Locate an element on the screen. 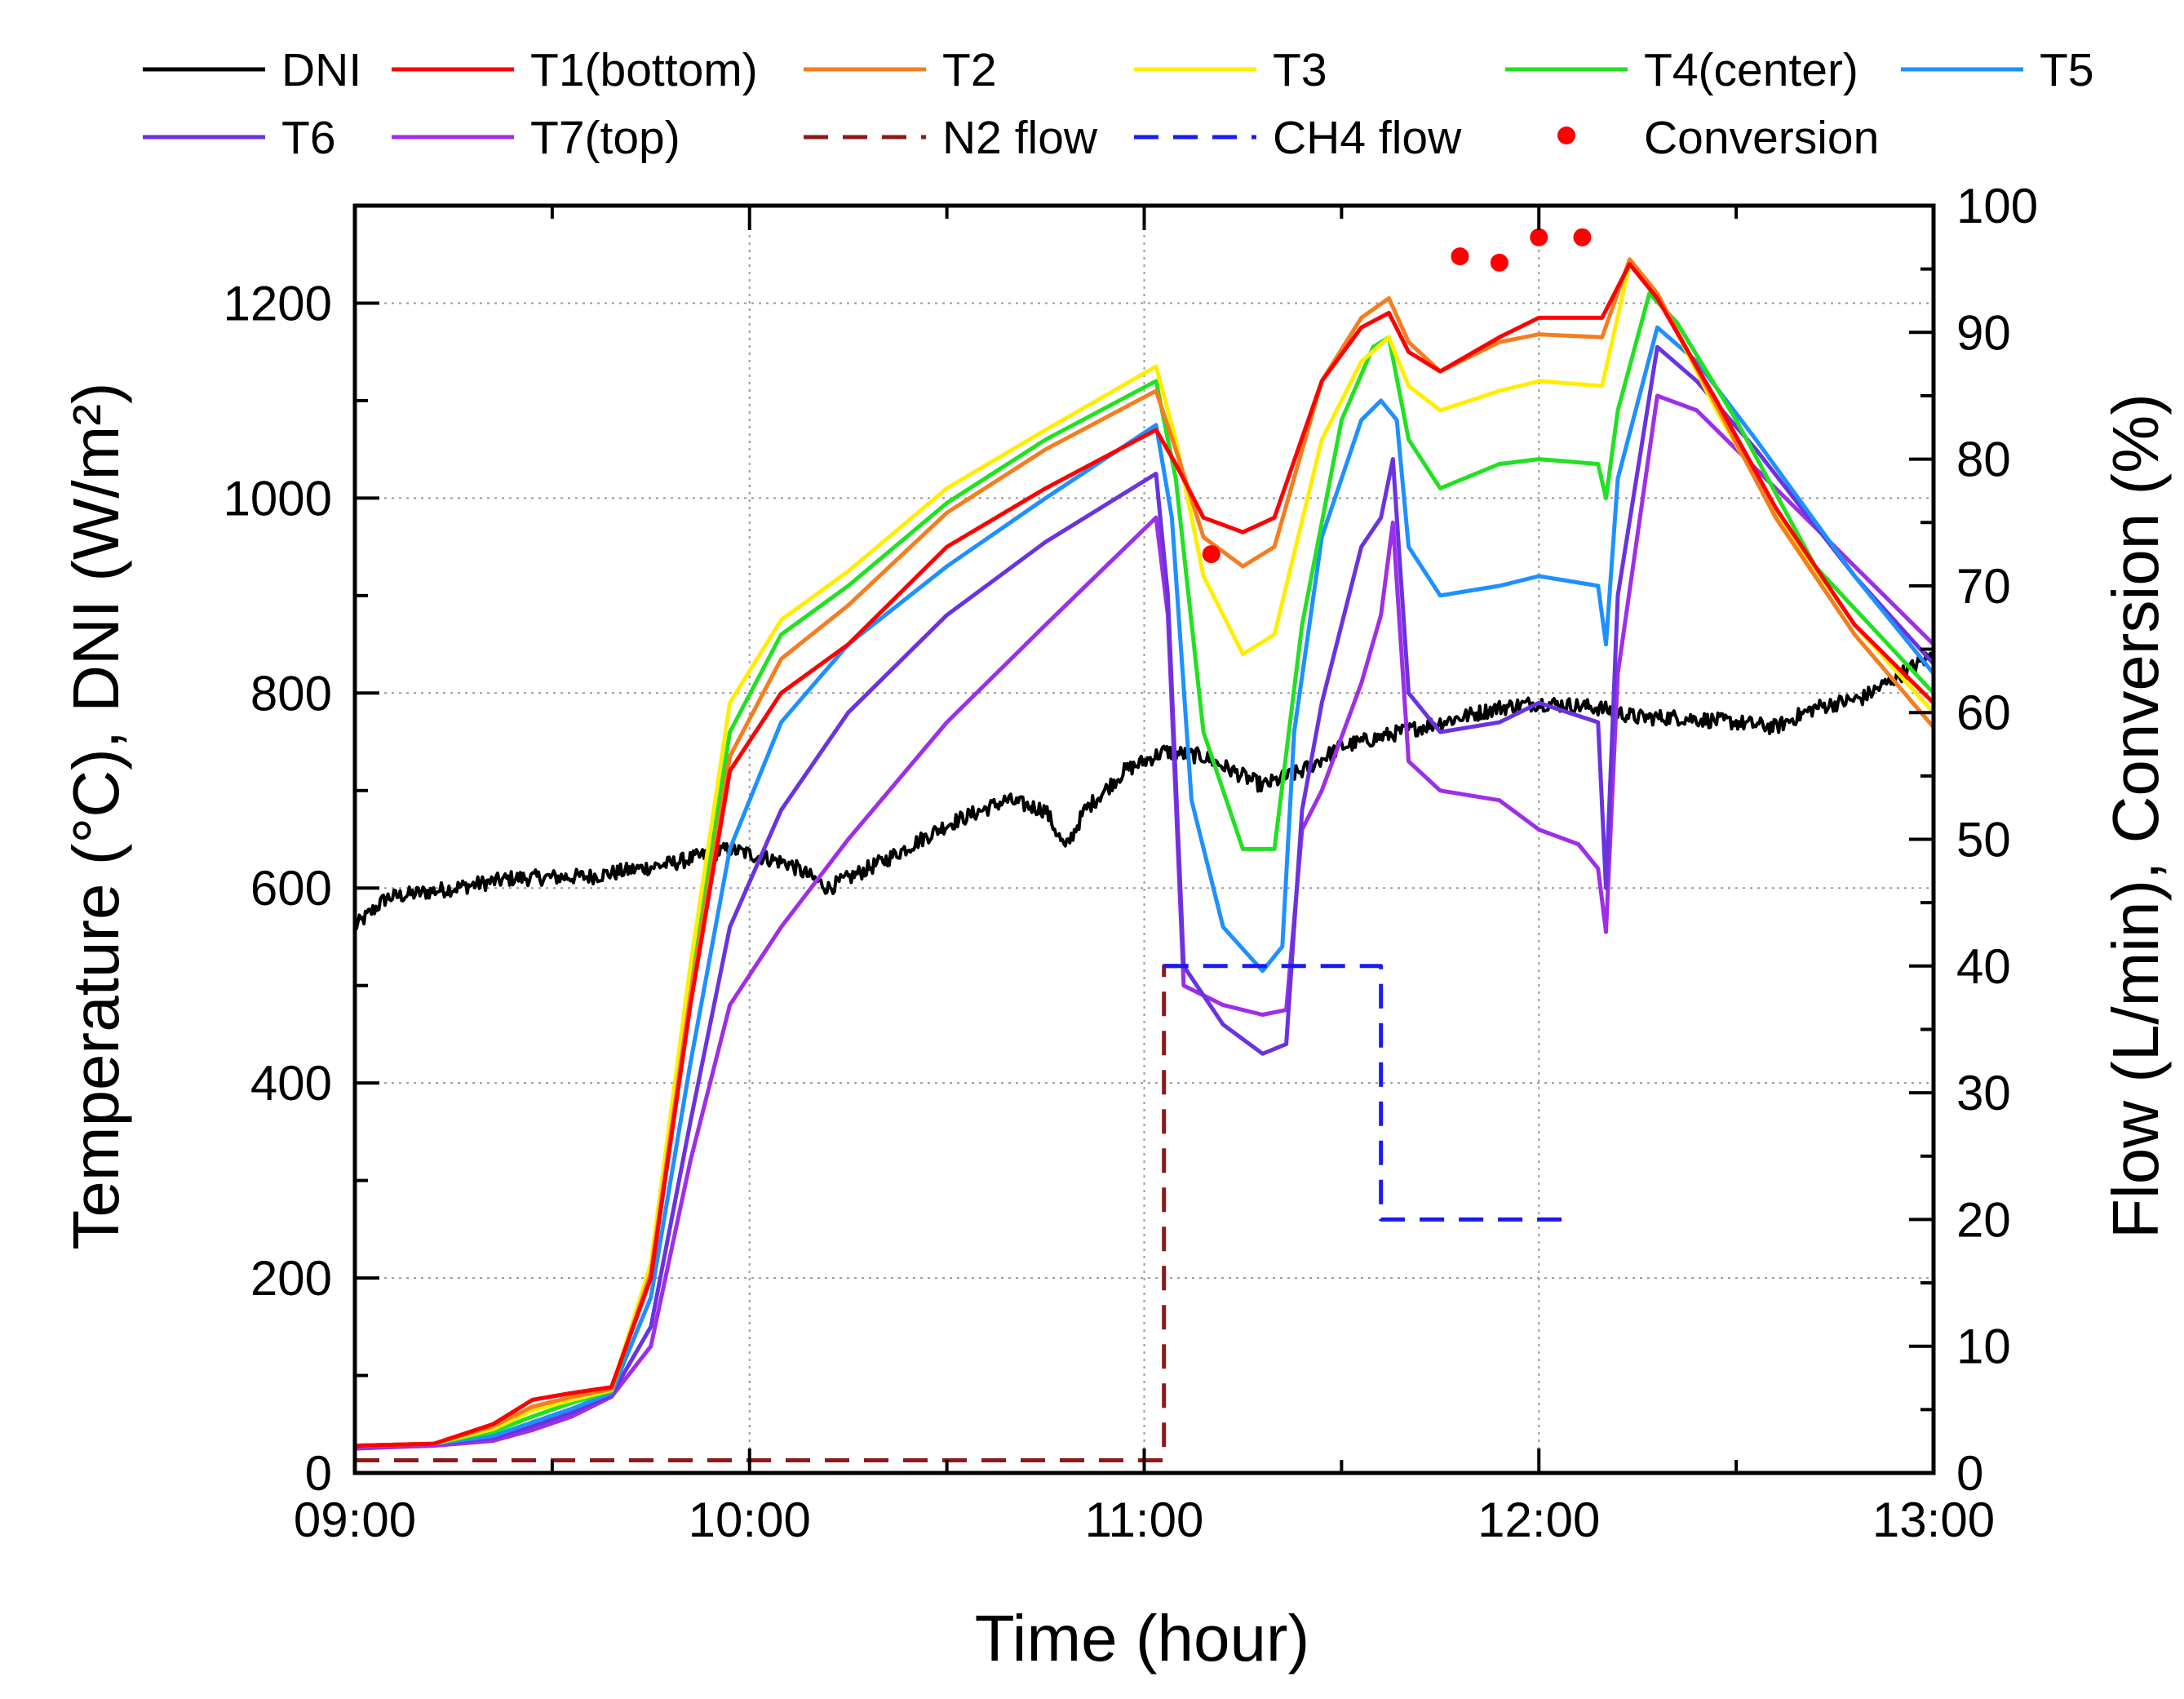  legend-label-t4-center: T4(center) is located at coordinates (1751, 70).